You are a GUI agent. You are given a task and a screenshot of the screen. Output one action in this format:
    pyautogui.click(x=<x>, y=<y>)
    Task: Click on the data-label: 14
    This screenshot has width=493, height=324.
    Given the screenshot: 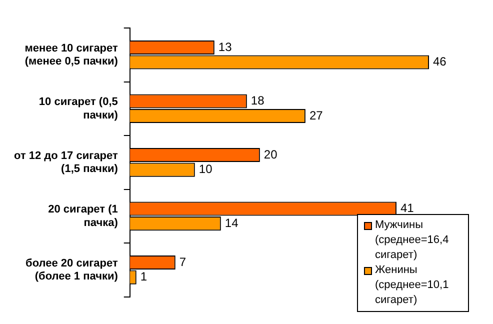 What is the action you would take?
    pyautogui.click(x=231, y=223)
    